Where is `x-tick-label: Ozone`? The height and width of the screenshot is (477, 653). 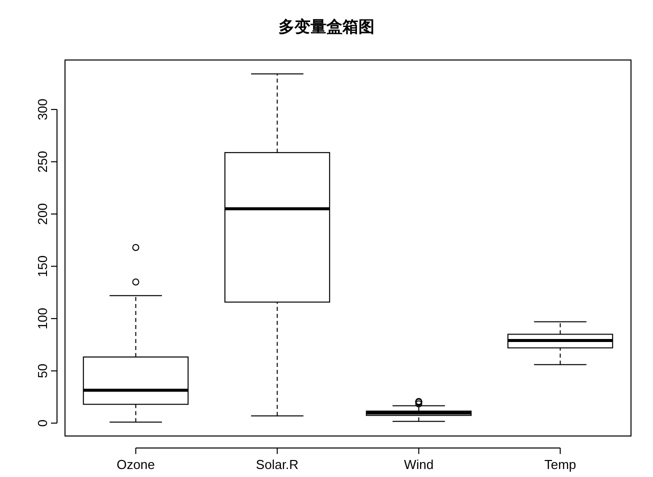 x-tick-label: Ozone is located at coordinates (135, 464).